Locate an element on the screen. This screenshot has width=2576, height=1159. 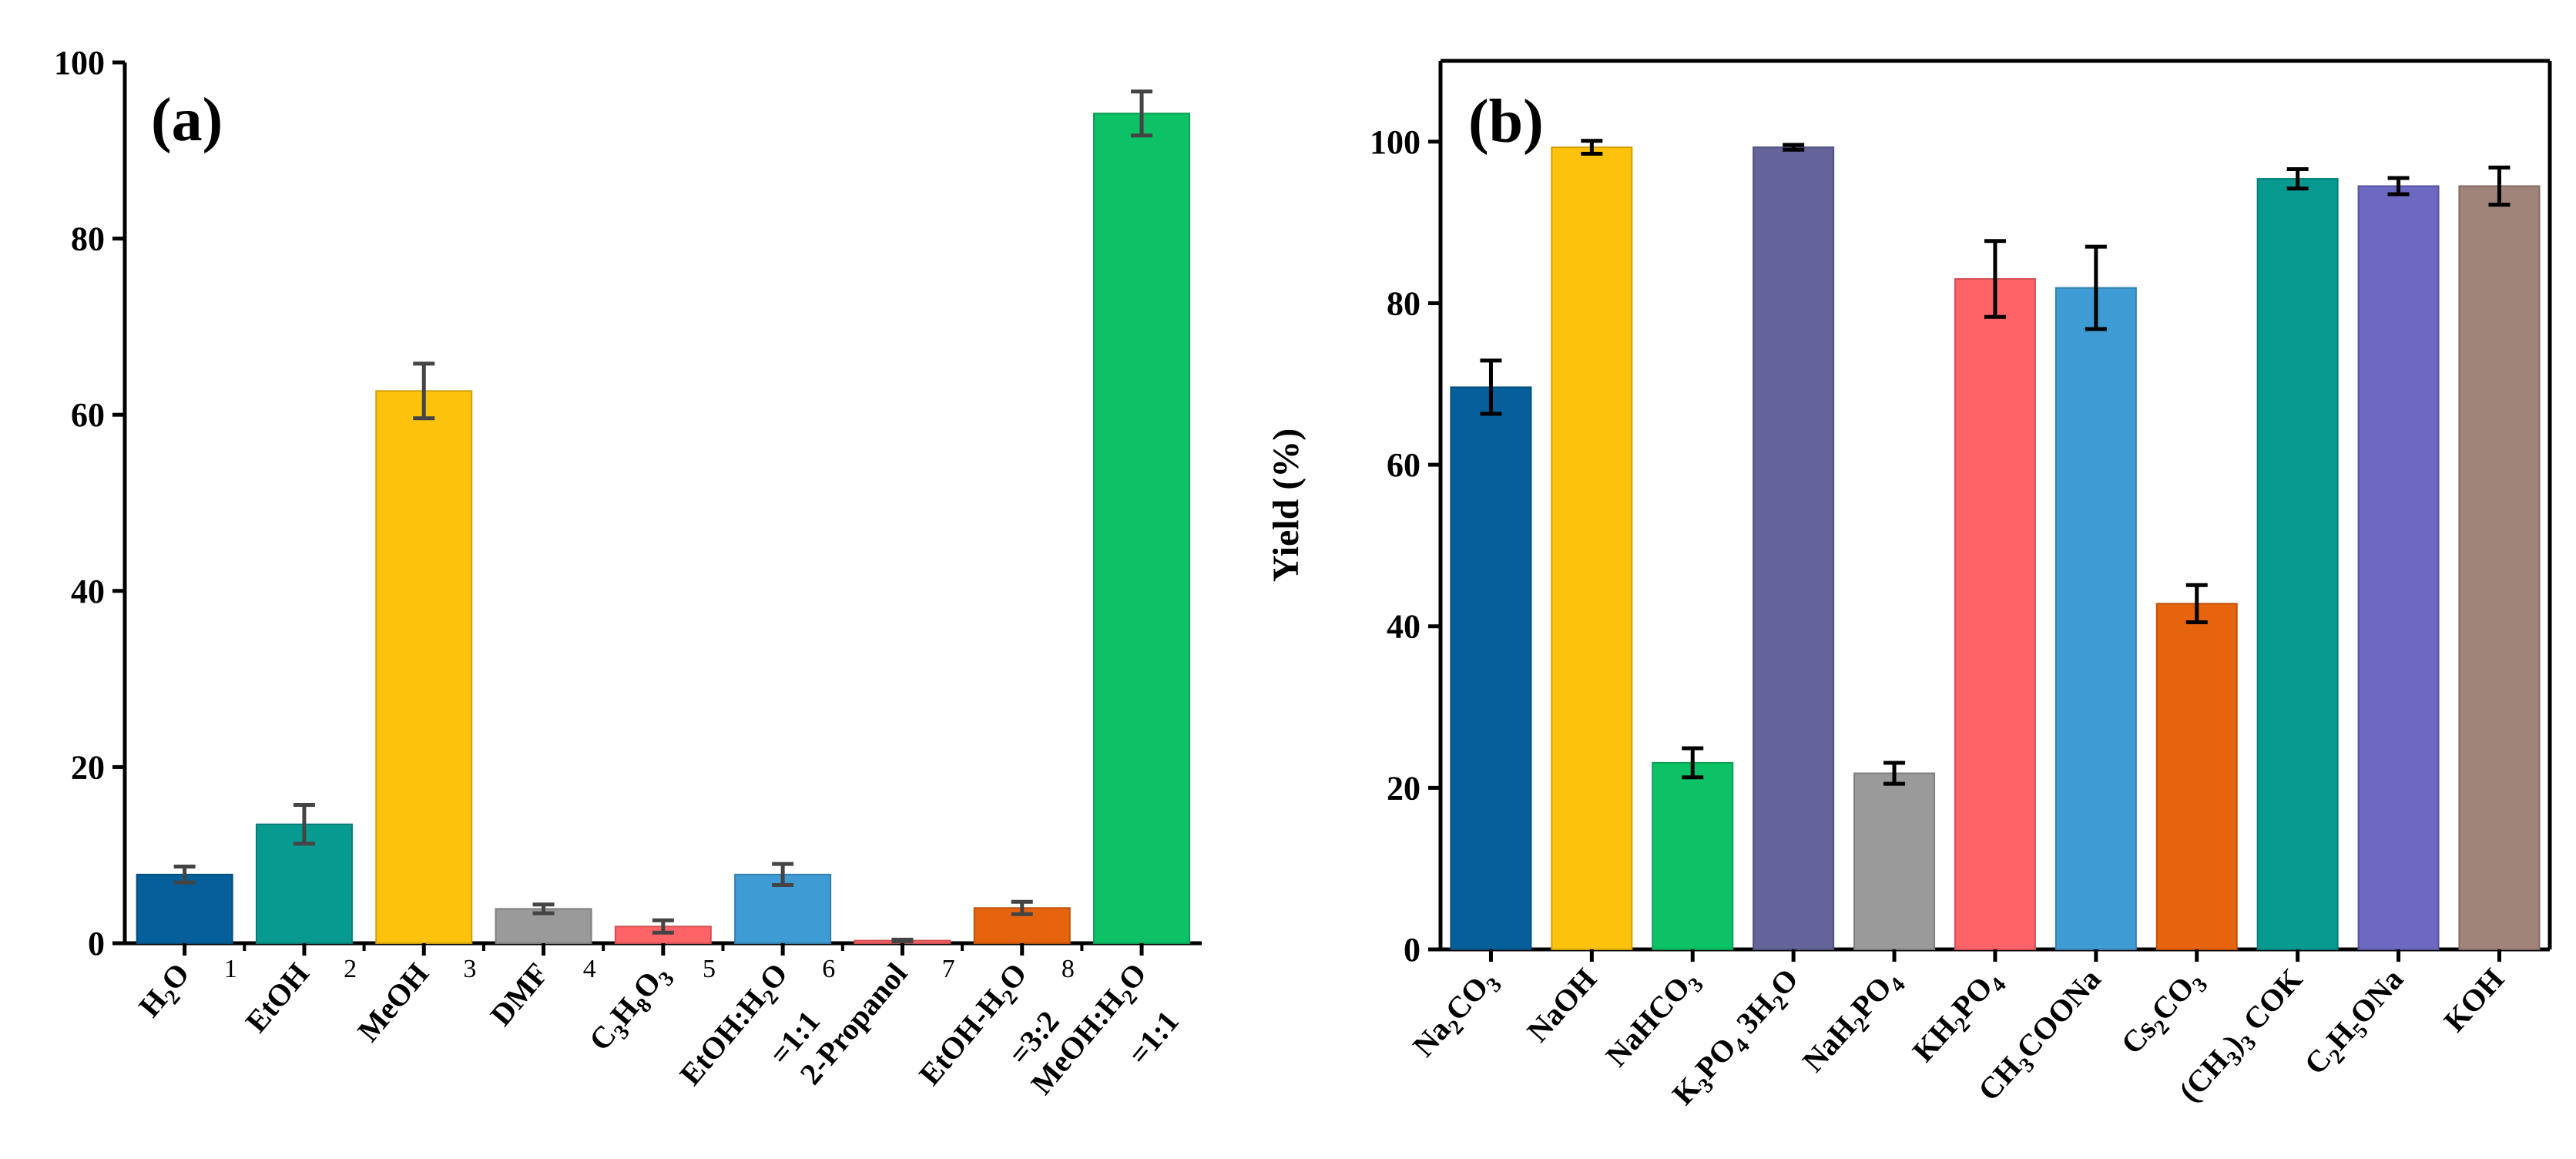
minor-tick-label: 8 is located at coordinates (1068, 969).